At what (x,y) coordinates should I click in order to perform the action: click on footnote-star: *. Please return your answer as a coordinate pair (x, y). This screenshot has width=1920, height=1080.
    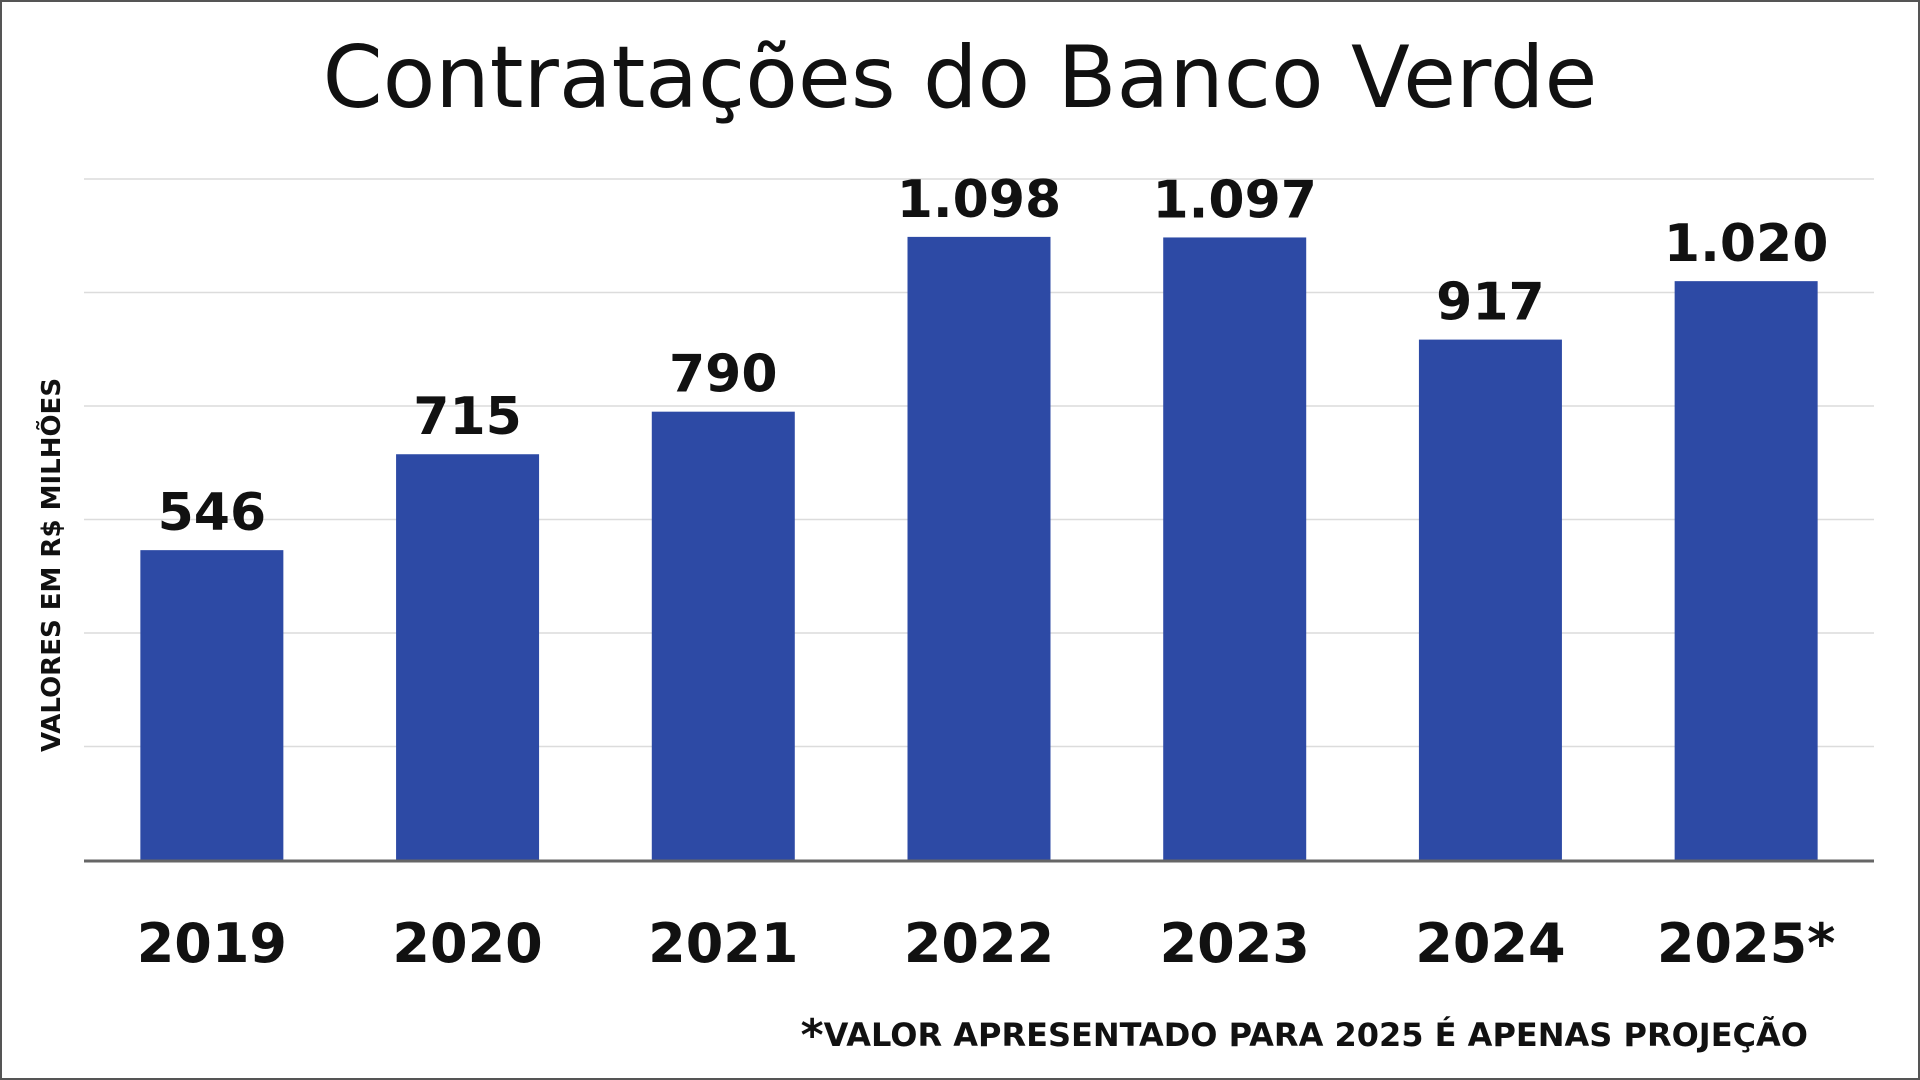
    Looking at the image, I should click on (812, 1035).